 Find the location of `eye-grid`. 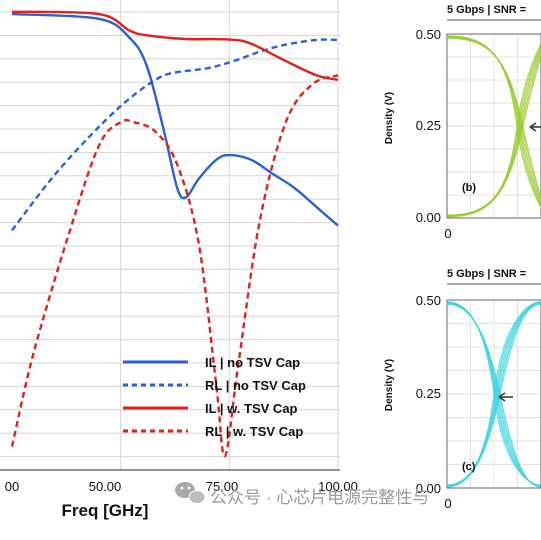

eye-grid is located at coordinates (494, 394).